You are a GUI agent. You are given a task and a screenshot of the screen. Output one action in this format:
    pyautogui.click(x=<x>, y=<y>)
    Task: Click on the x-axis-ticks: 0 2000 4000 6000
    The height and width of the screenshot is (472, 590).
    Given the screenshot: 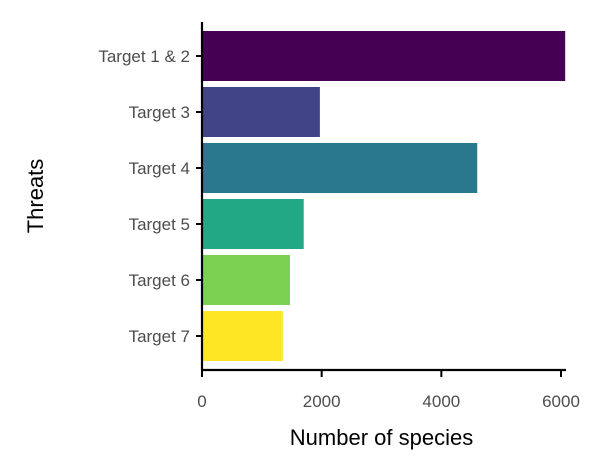 What is the action you would take?
    pyautogui.click(x=388, y=390)
    